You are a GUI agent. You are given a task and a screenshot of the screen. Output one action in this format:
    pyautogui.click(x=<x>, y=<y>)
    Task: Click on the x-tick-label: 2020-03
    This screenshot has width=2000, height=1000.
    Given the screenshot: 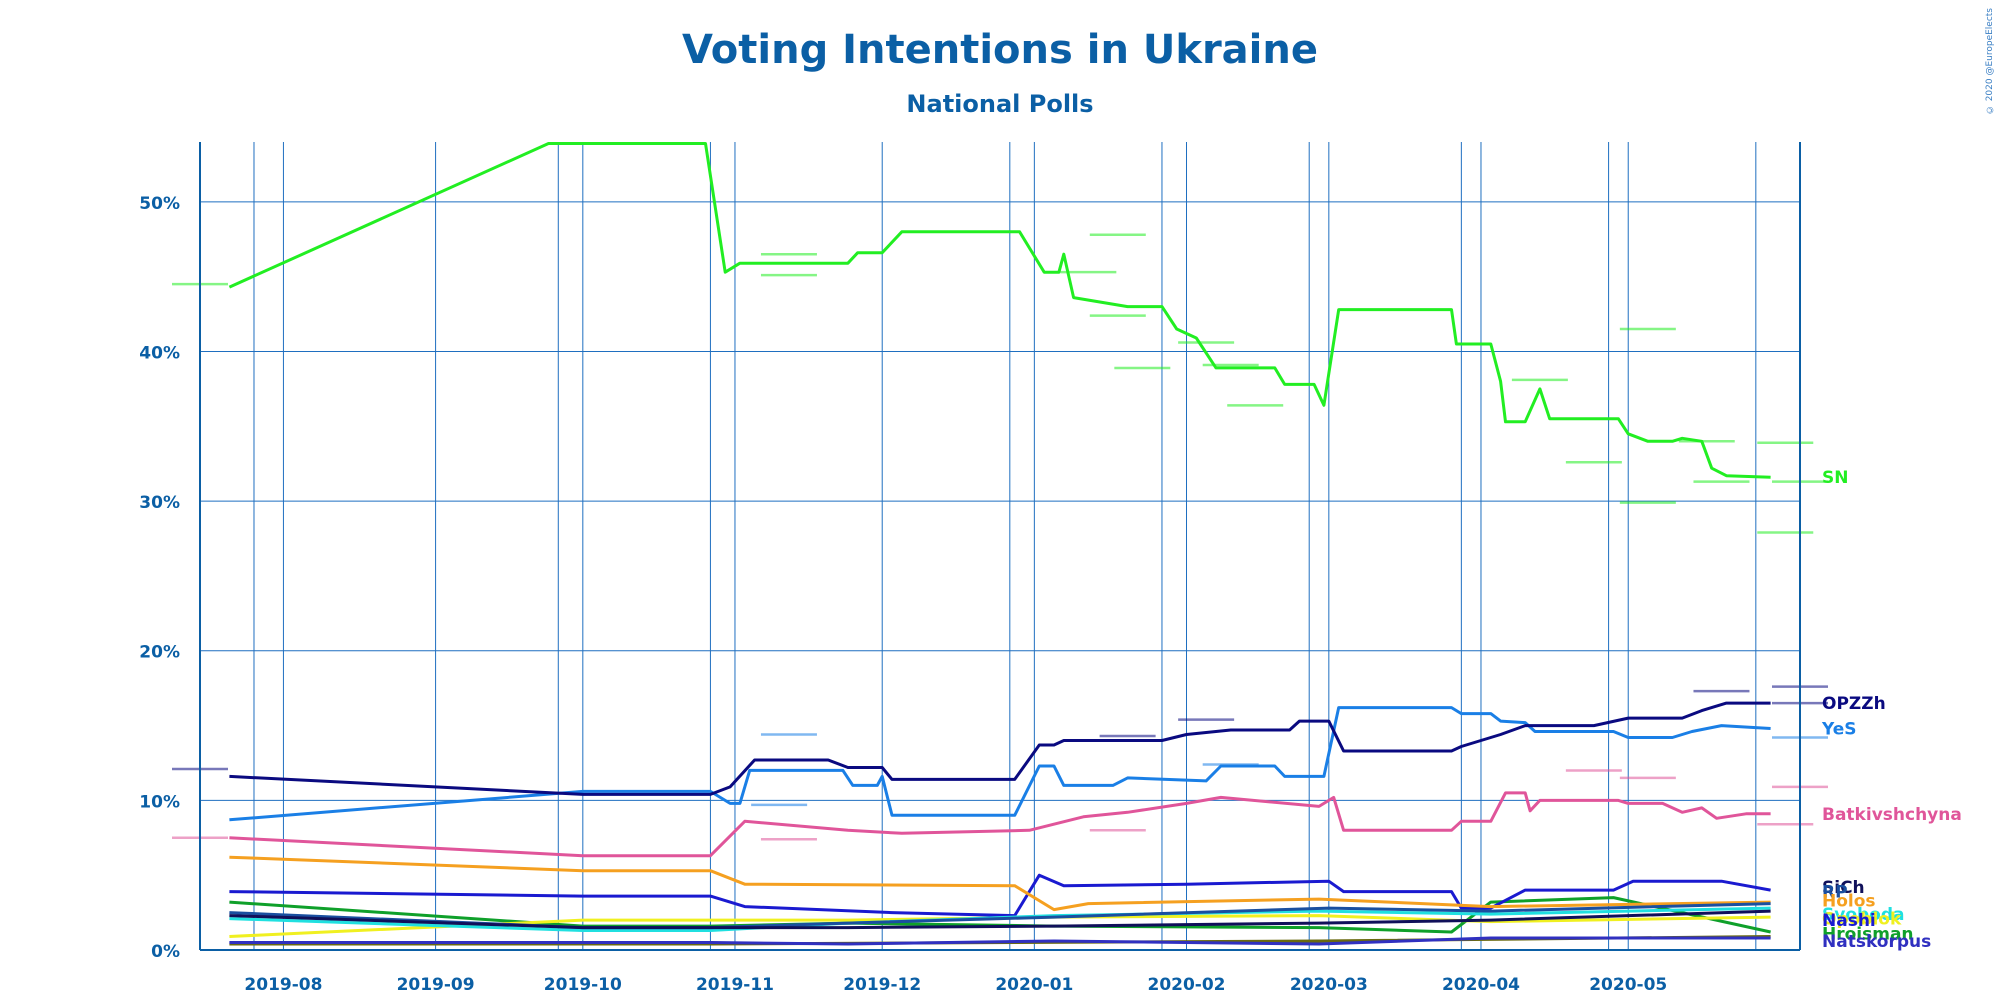 What is the action you would take?
    pyautogui.click(x=1329, y=985)
    